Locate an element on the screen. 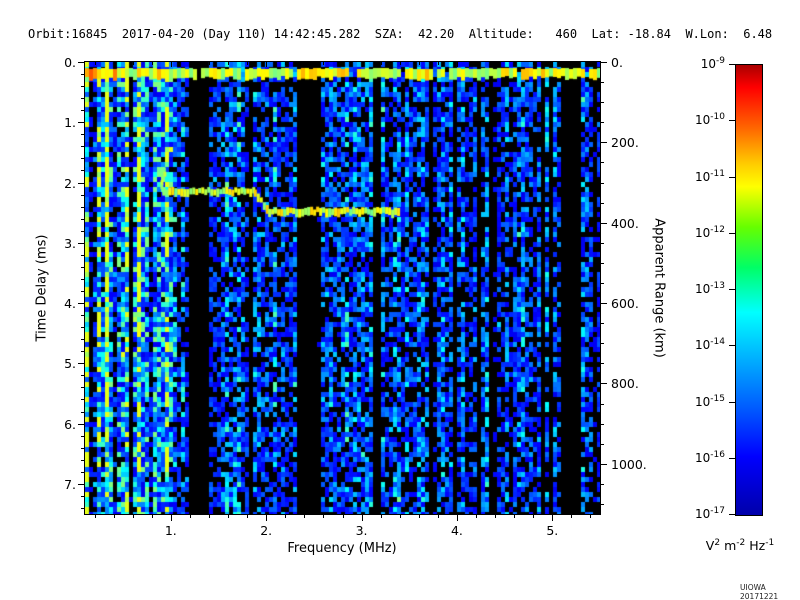  colorbar-tick-label: 10-13 is located at coordinates (710, 288).